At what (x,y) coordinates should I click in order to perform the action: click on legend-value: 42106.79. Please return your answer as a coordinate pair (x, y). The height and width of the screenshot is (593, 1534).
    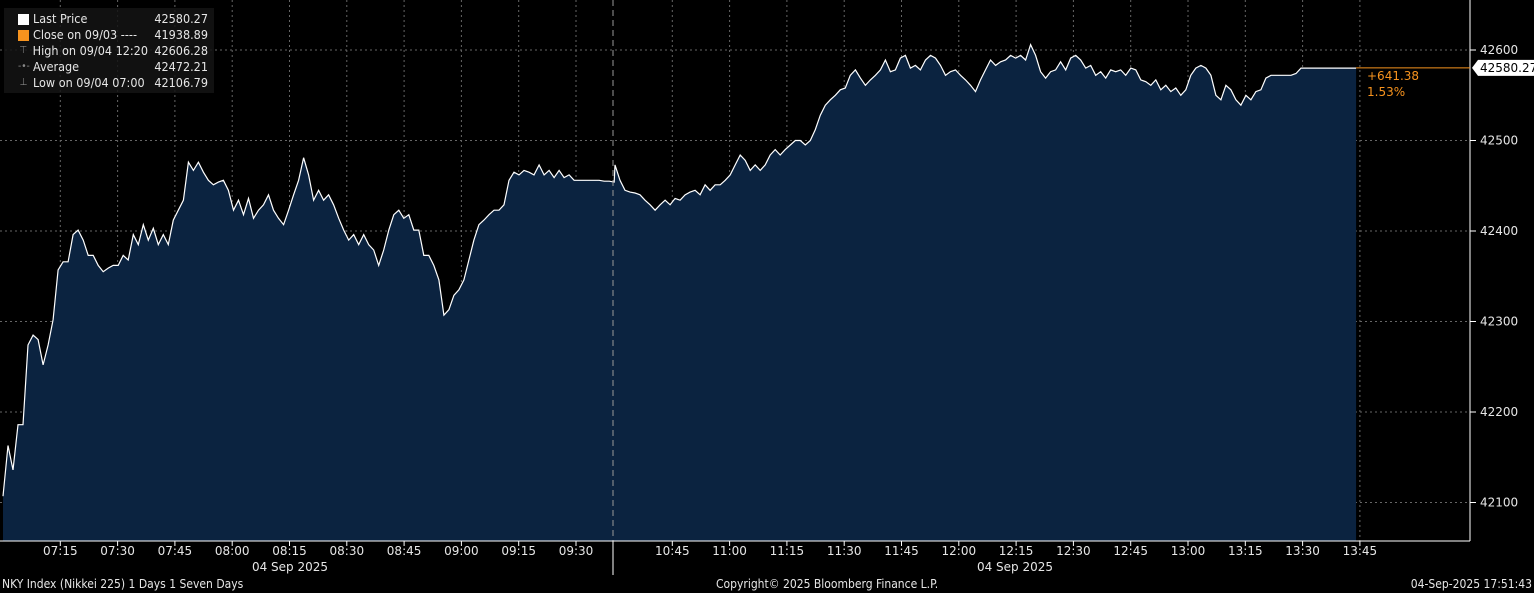
    Looking at the image, I should click on (181, 82).